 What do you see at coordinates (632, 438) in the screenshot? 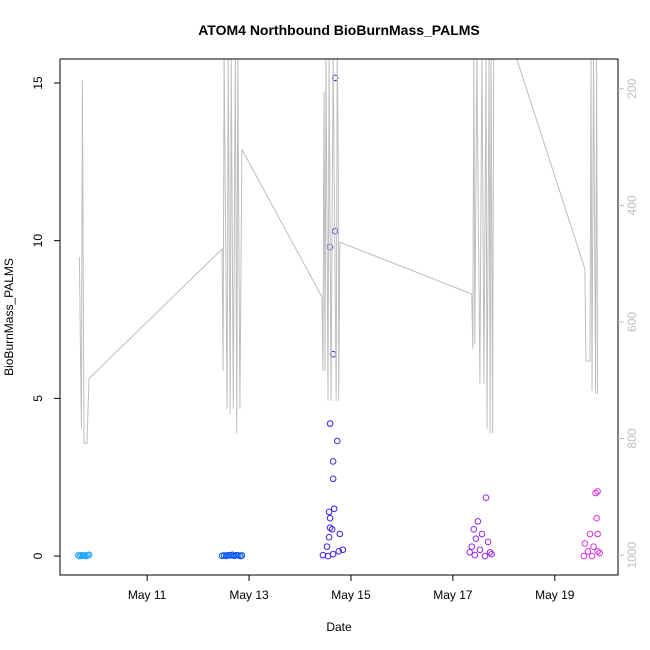
I see `y2-tick-label: 800` at bounding box center [632, 438].